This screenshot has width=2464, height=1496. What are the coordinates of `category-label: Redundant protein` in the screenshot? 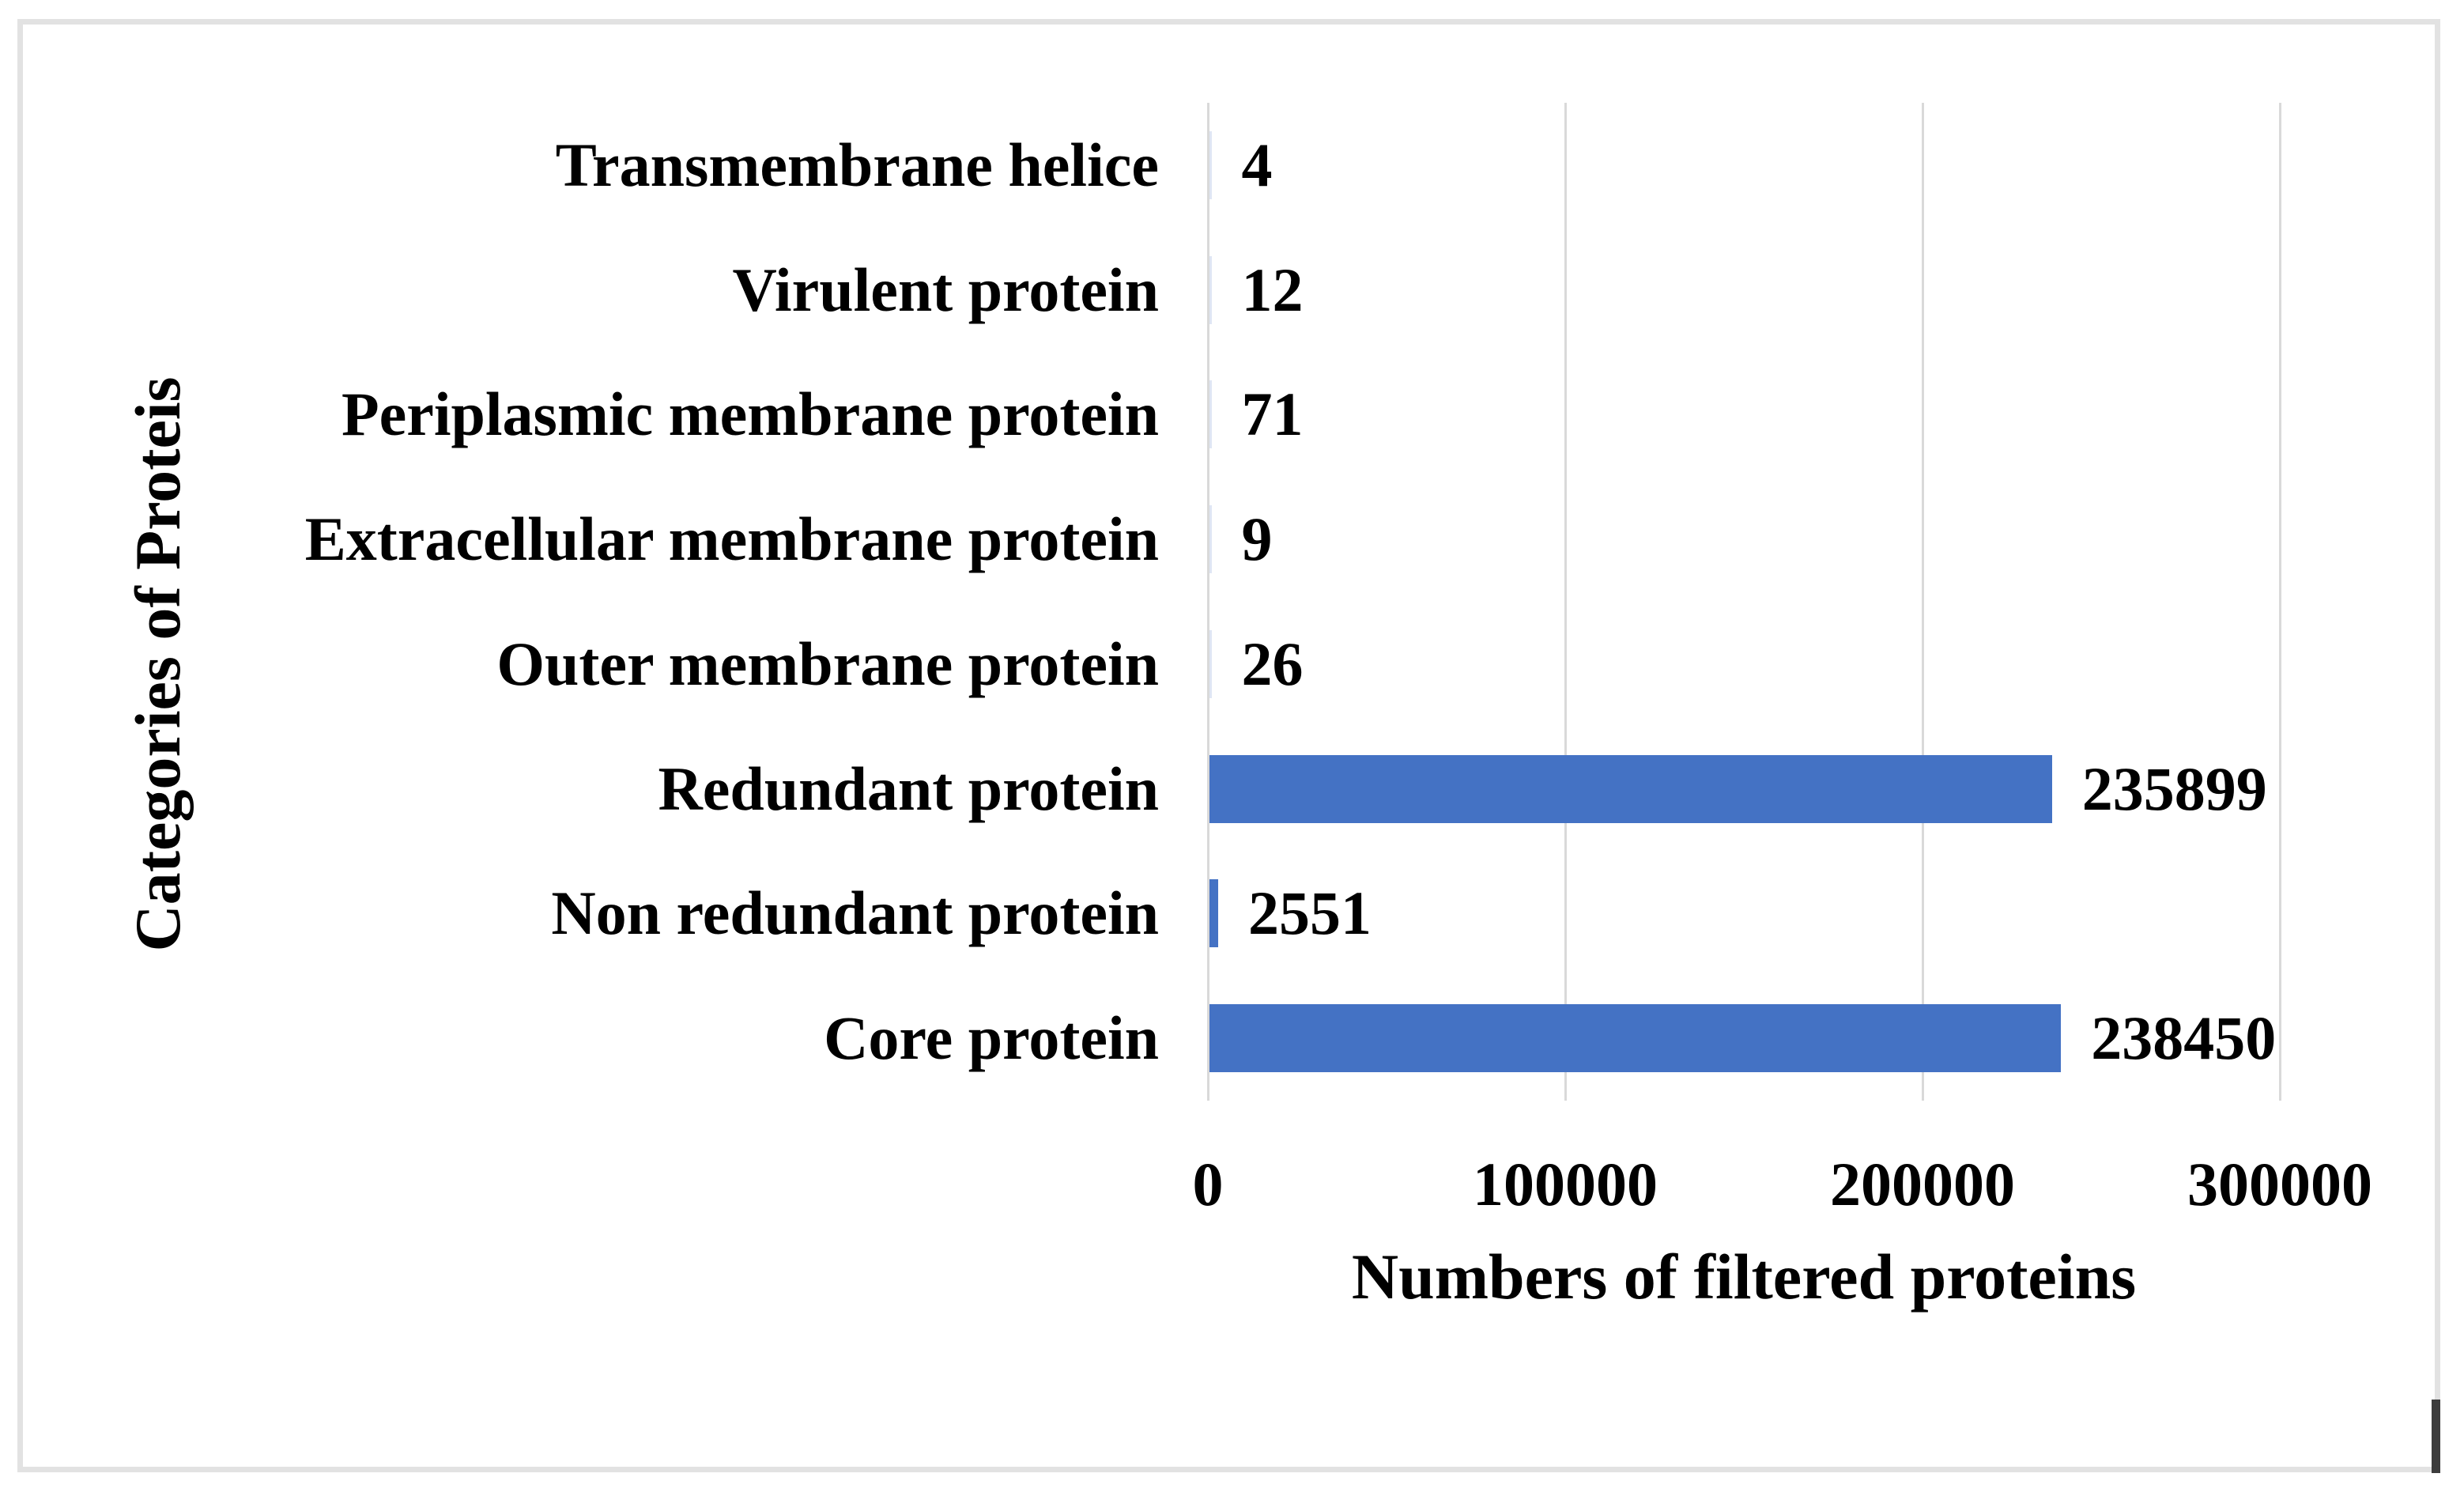 It's located at (909, 788).